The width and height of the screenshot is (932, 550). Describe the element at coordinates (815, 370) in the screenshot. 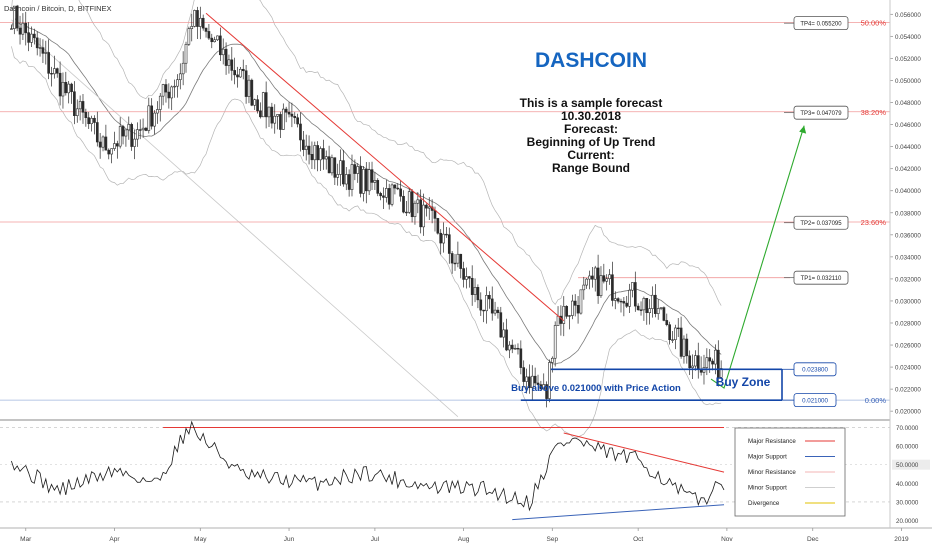

I see `buy-zone-price-label: 0.023800` at that location.